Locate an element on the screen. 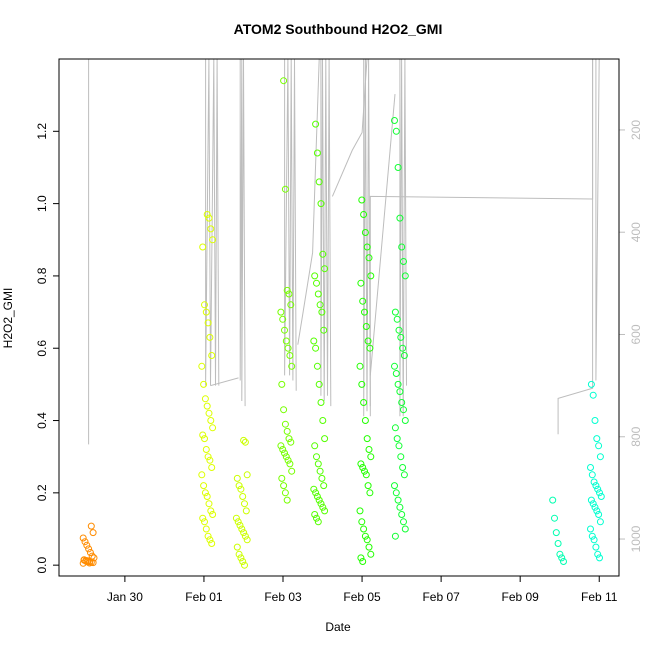  x-tick-label: Feb 07 is located at coordinates (441, 597).